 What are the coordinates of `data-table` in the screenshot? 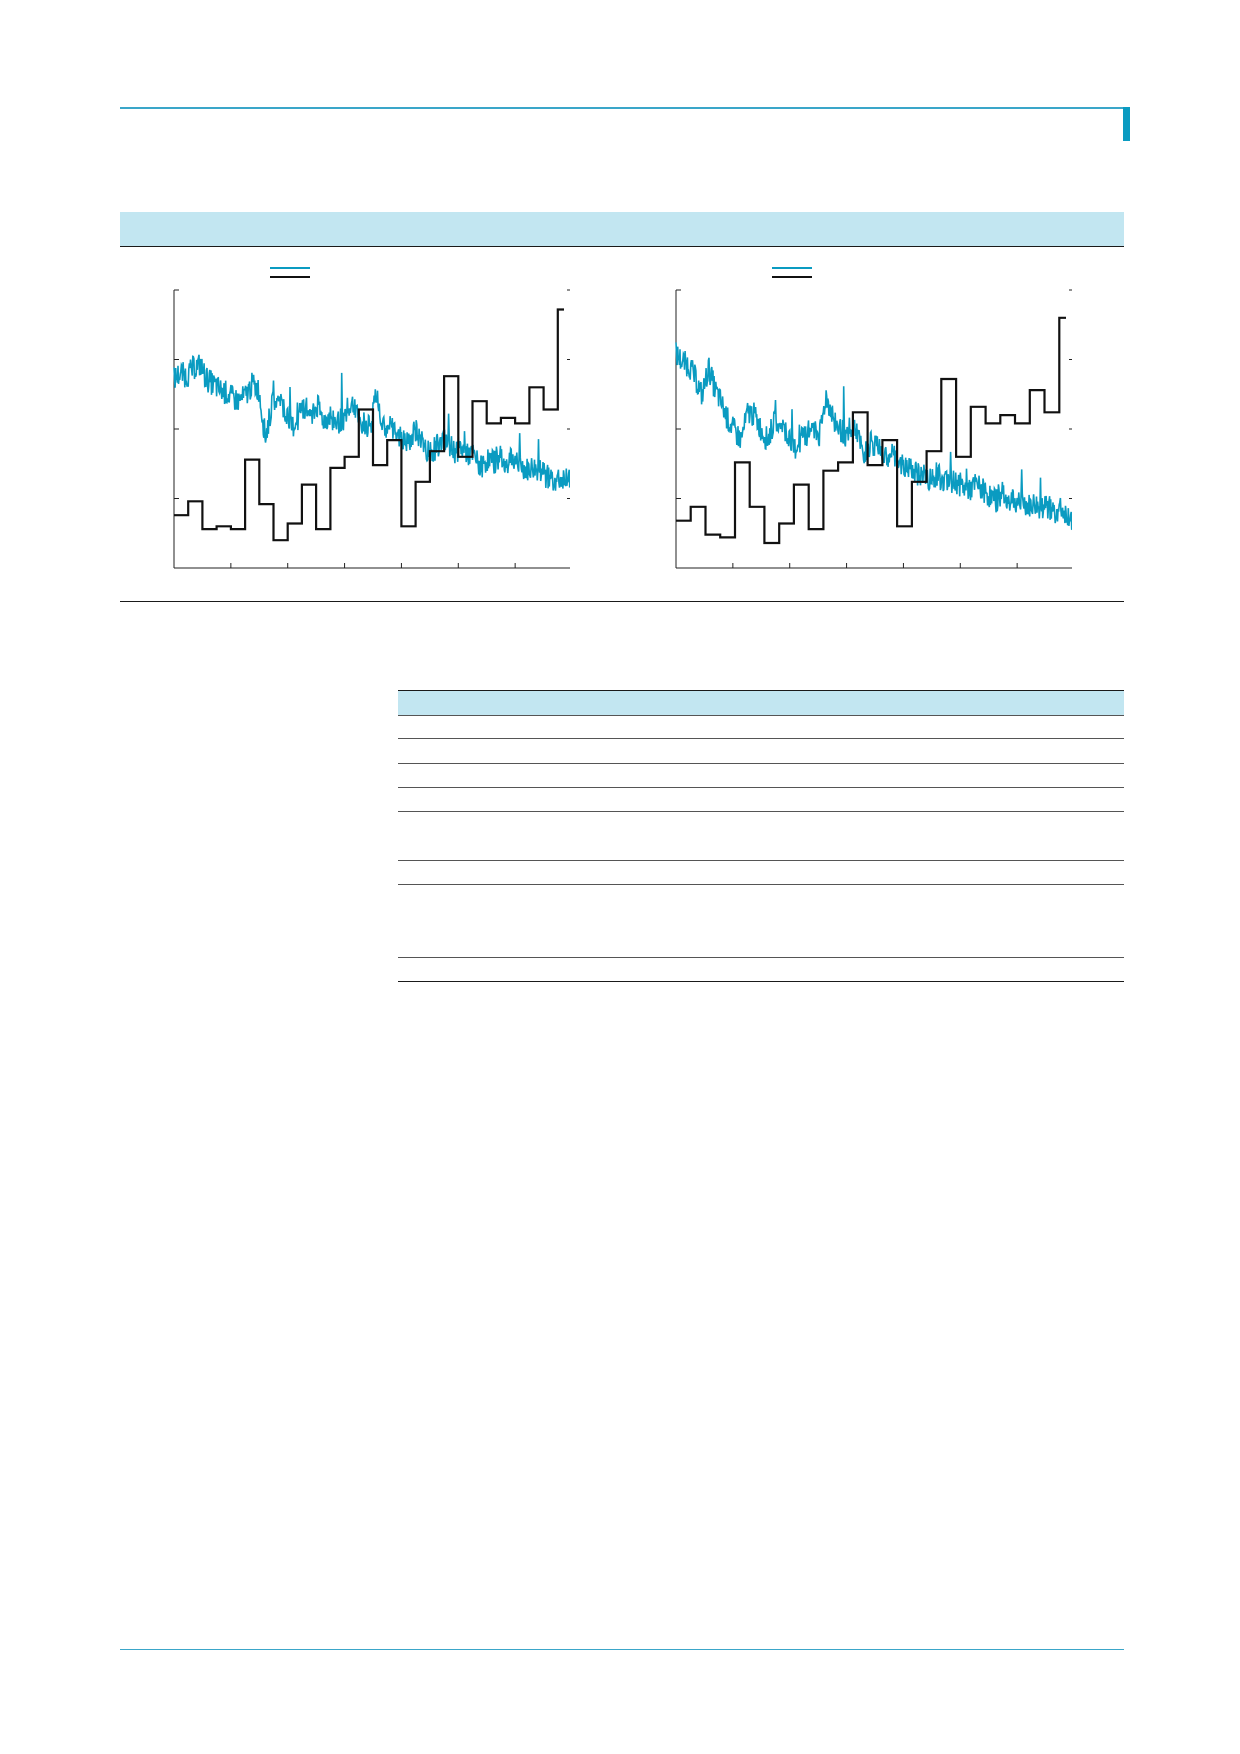 It's located at (761, 836).